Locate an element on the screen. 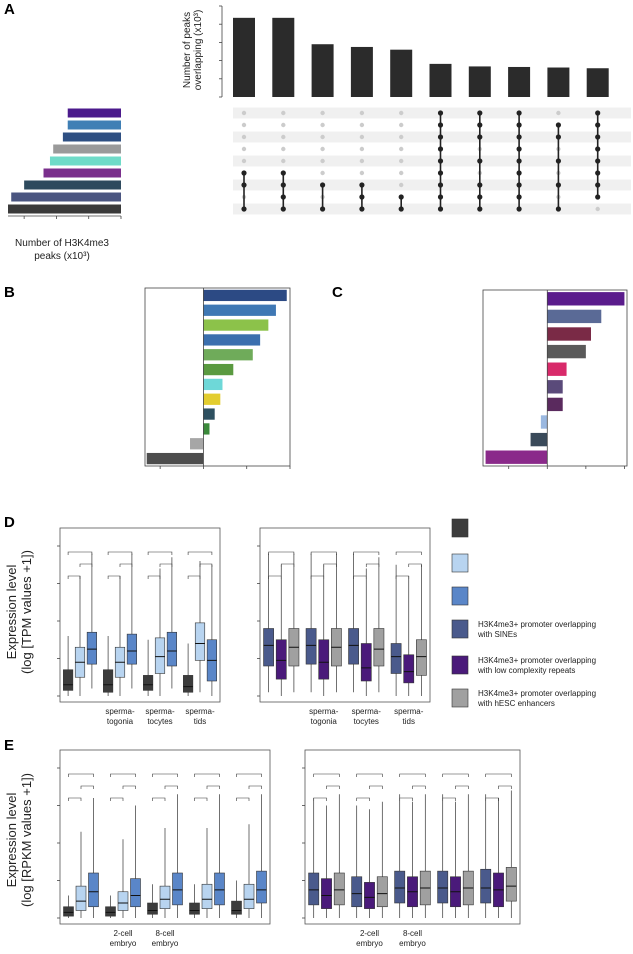 This screenshot has height=954, width=633. panelB-bar-promoters is located at coordinates (232, 340).